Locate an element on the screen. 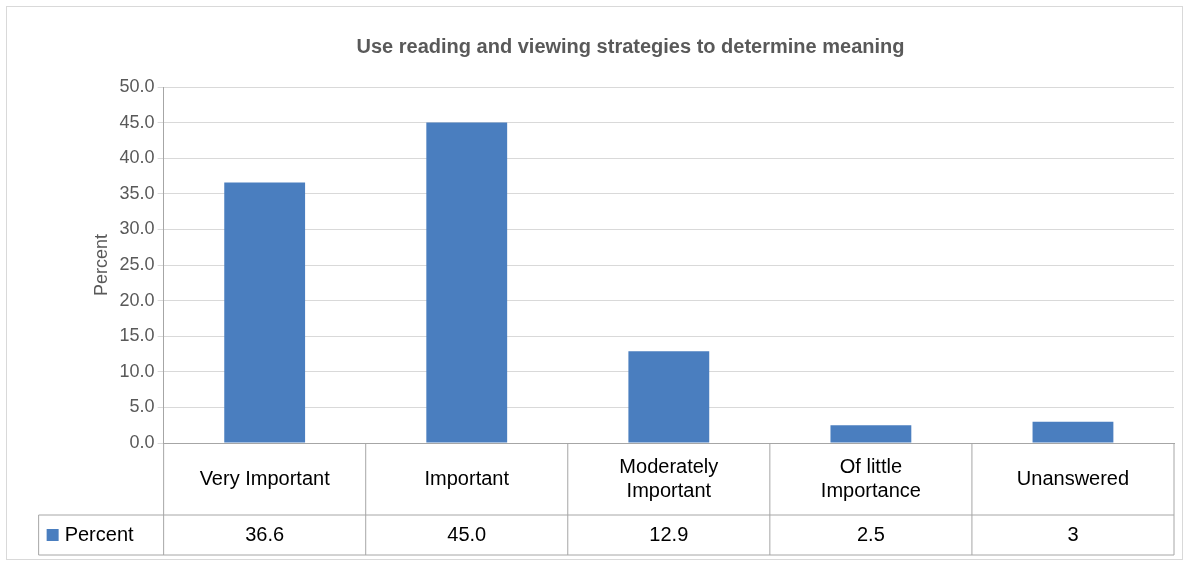  y-tick-label: 10.0 is located at coordinates (137, 370).